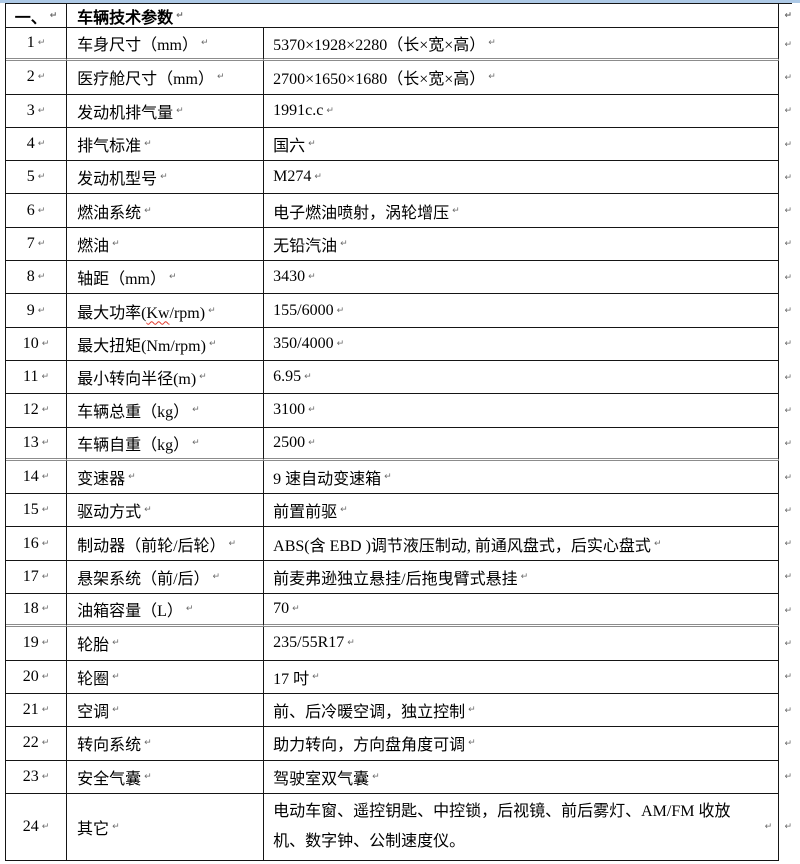 The height and width of the screenshot is (864, 800). Describe the element at coordinates (30, 676) in the screenshot. I see `row-number: 20` at that location.